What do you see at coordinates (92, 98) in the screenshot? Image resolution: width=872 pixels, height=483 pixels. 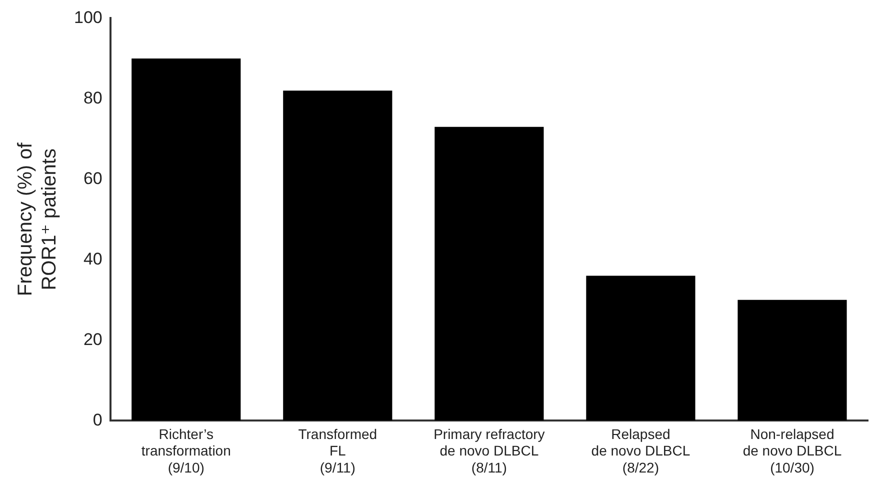 I see `y-tick-label: 80` at bounding box center [92, 98].